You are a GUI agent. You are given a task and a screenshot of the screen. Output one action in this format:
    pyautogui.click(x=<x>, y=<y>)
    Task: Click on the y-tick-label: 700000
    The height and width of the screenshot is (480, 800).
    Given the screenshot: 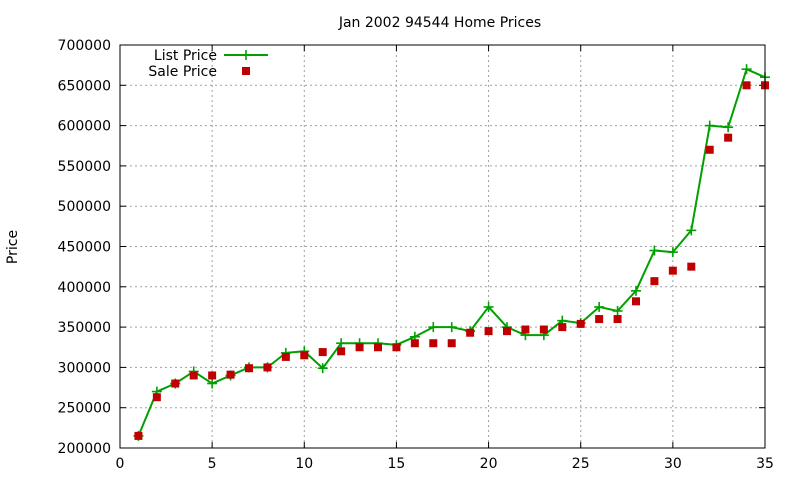 What is the action you would take?
    pyautogui.click(x=84, y=46)
    